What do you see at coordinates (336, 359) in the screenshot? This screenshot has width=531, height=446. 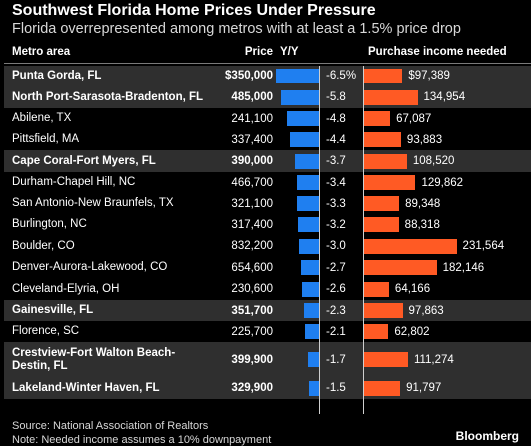 I see `yy-change-label: -1.7` at bounding box center [336, 359].